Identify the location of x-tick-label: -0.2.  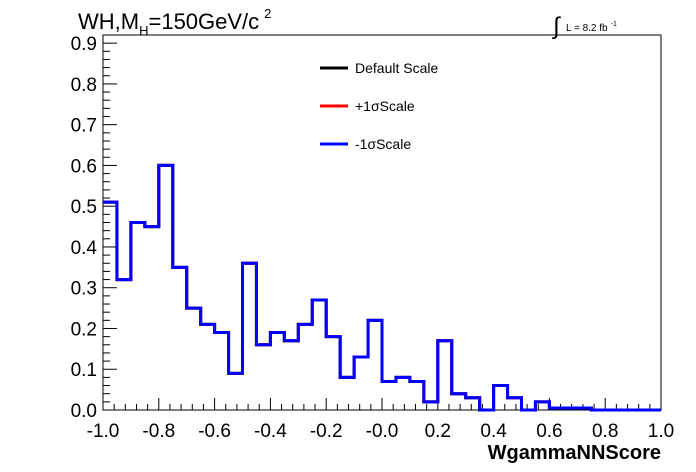
(326, 431).